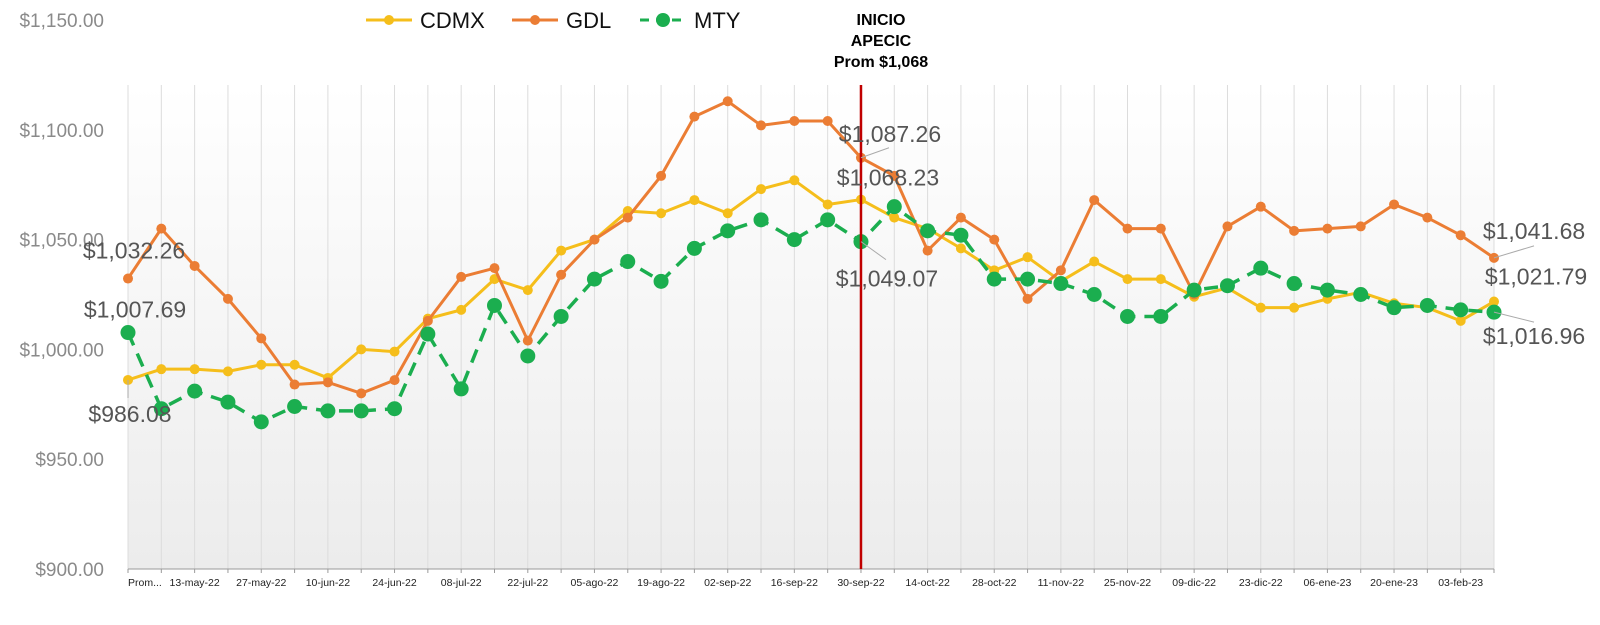 The image size is (1600, 625). Describe the element at coordinates (881, 62) in the screenshot. I see `inicio-marker-label: Prom $1,068` at that location.